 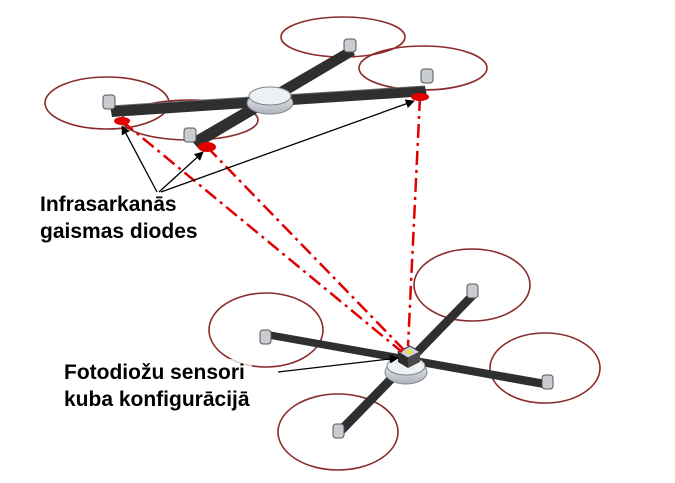 I want to click on photodiode-sensors-label-line1: Fotodiožu sensori, so click(x=154, y=372).